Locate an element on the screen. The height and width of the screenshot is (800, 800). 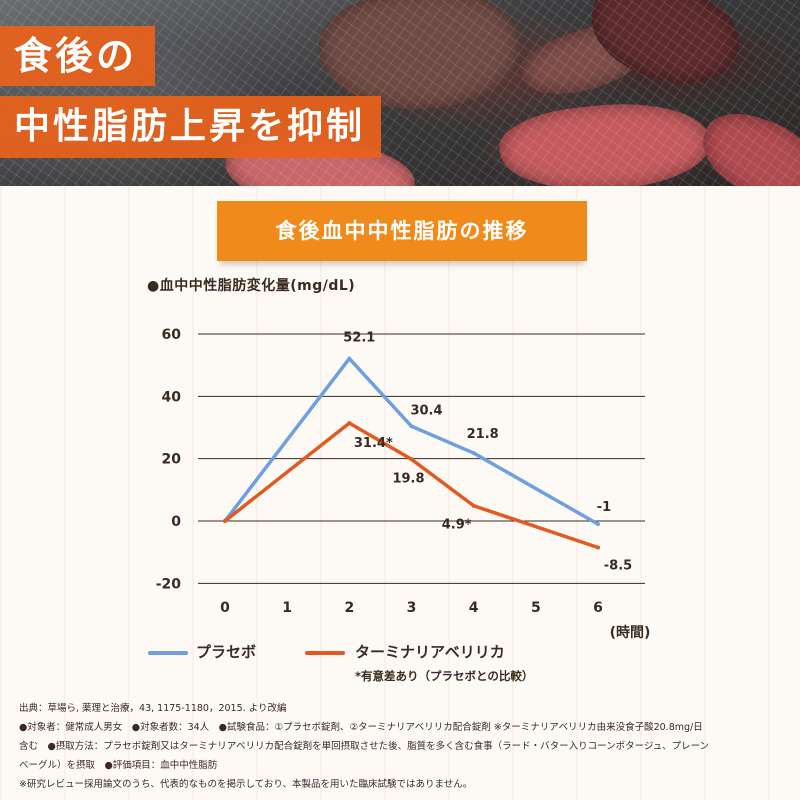
legend-placebo-label: プラセボ is located at coordinates (226, 652).